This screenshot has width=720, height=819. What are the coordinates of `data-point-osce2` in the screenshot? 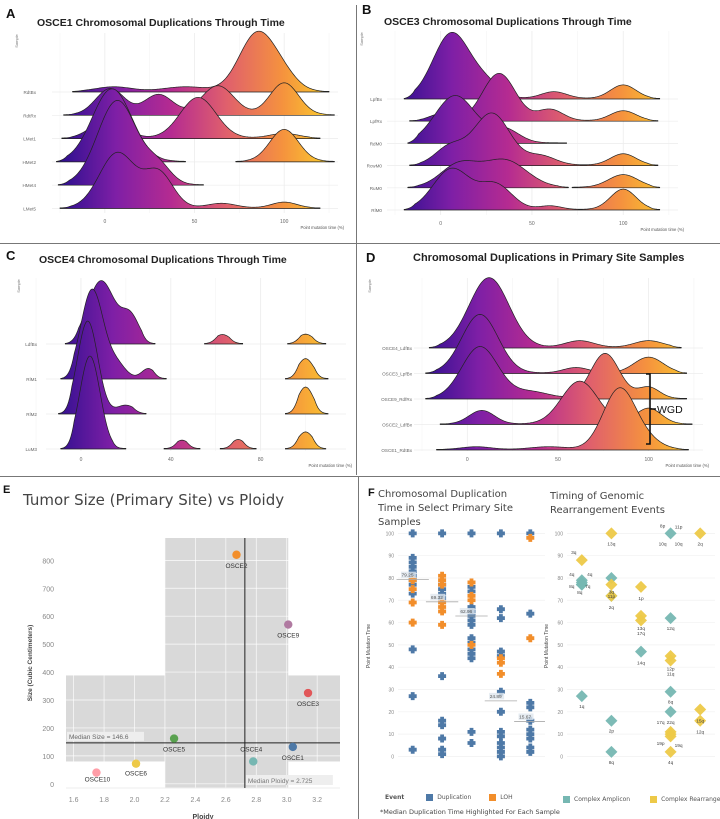 It's located at (236, 554).